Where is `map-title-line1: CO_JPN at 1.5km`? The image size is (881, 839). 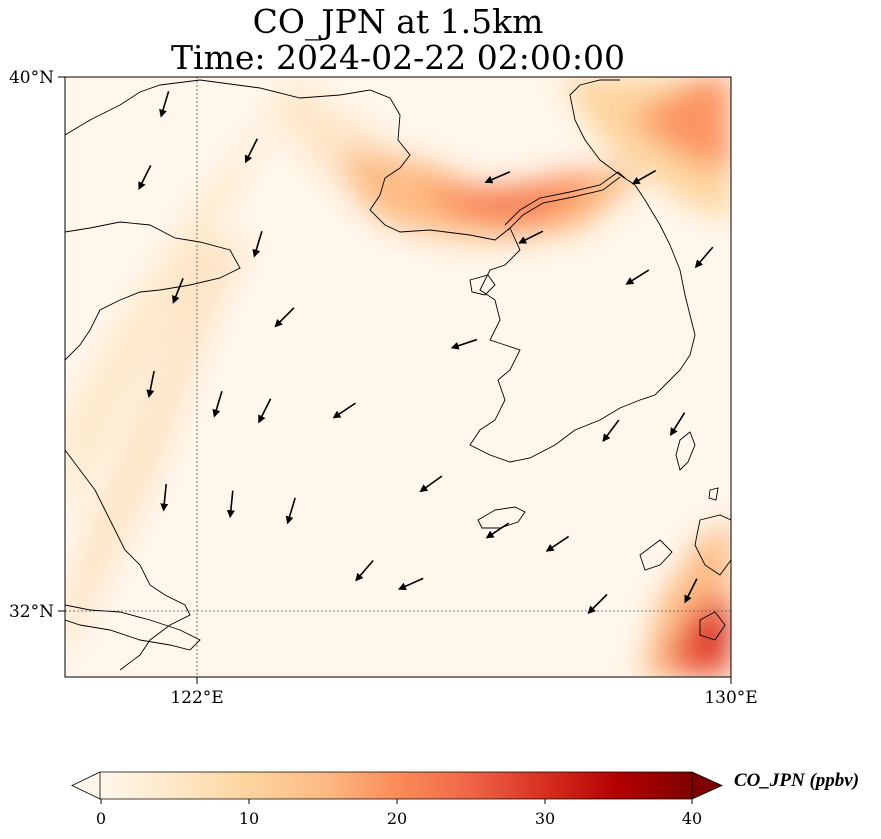 map-title-line1: CO_JPN at 1.5km is located at coordinates (398, 21).